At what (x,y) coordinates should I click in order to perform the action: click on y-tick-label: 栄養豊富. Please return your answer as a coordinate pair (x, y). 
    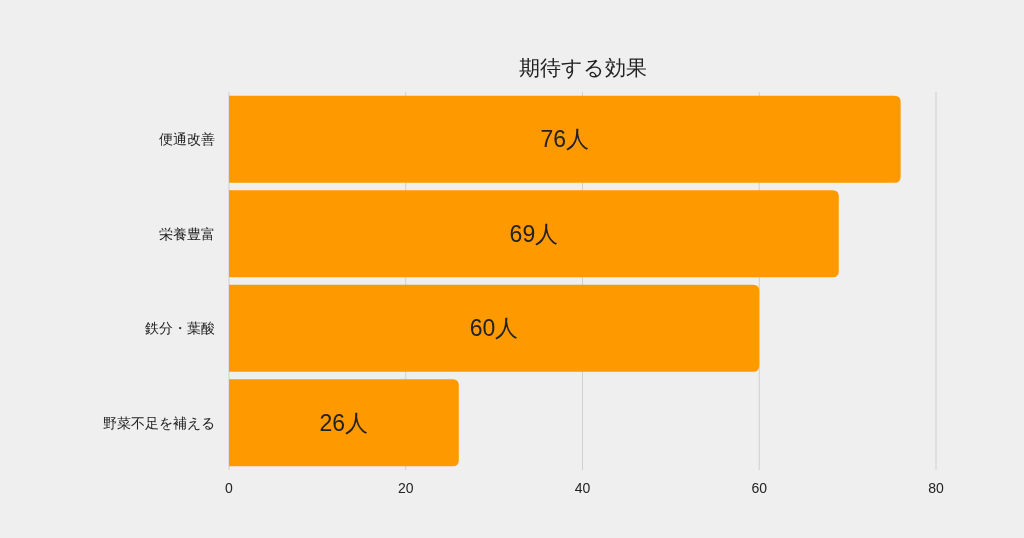
    Looking at the image, I should click on (187, 233).